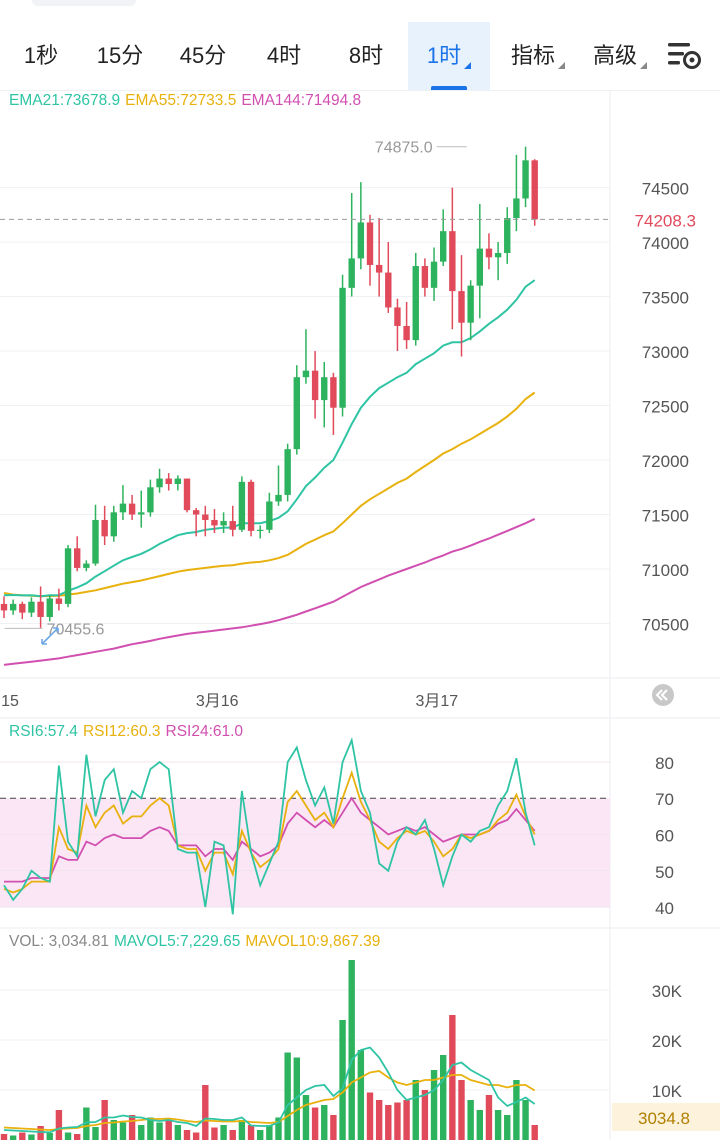  I want to click on last-price-label: 74208.3, so click(665, 220).